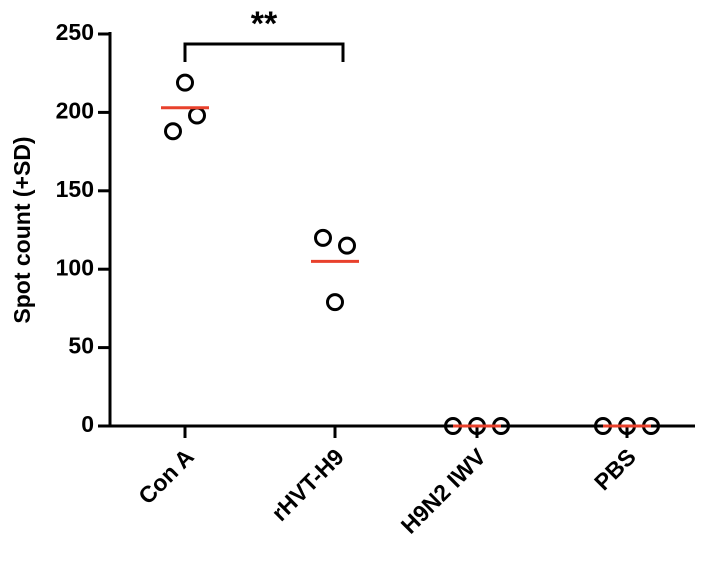  I want to click on significance-bracket, so click(264, 52).